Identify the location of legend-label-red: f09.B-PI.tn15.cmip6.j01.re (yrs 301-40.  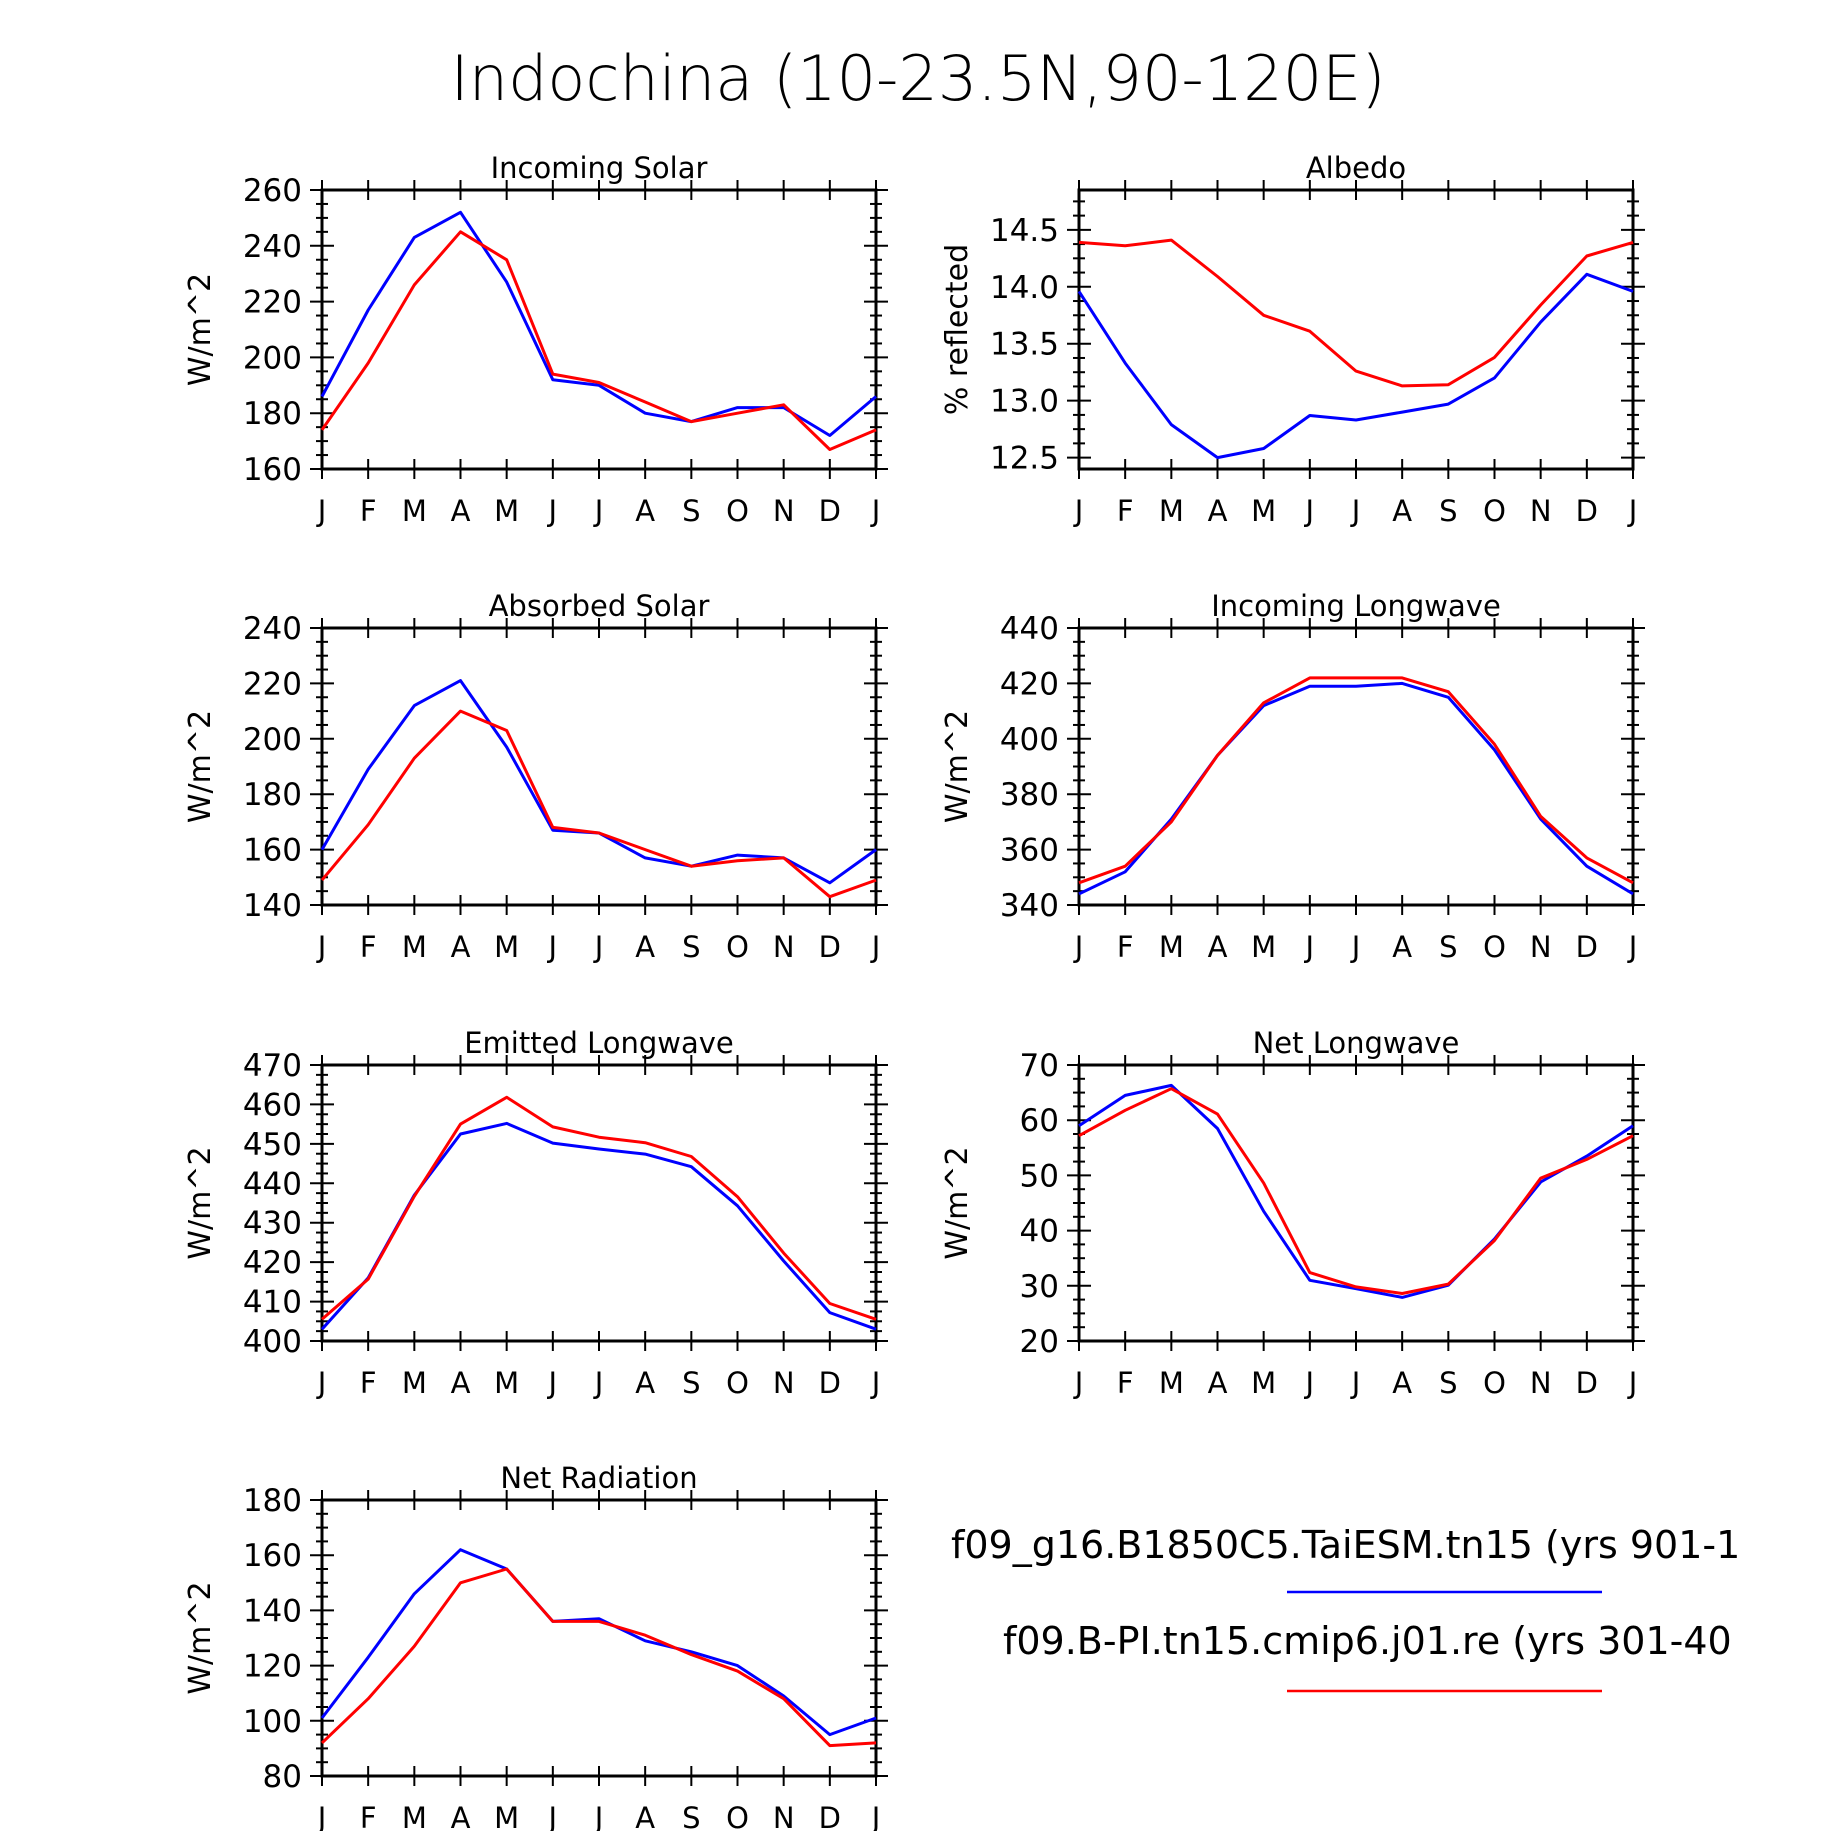
(1367, 1641).